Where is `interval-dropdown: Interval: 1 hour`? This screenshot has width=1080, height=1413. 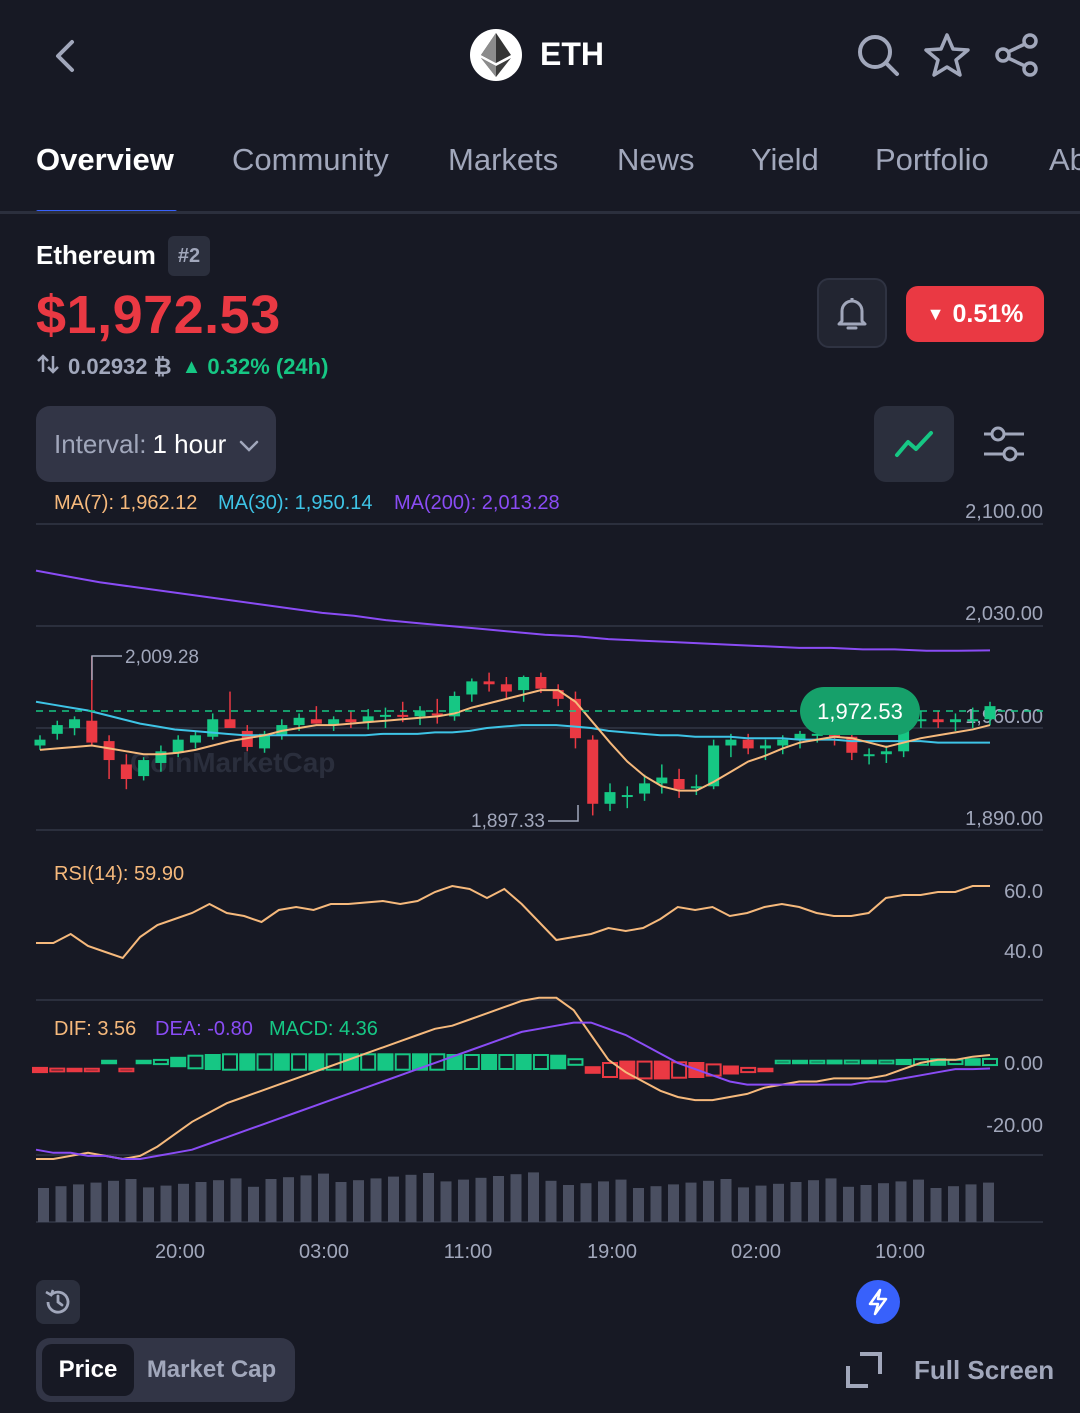 interval-dropdown: Interval: 1 hour is located at coordinates (156, 444).